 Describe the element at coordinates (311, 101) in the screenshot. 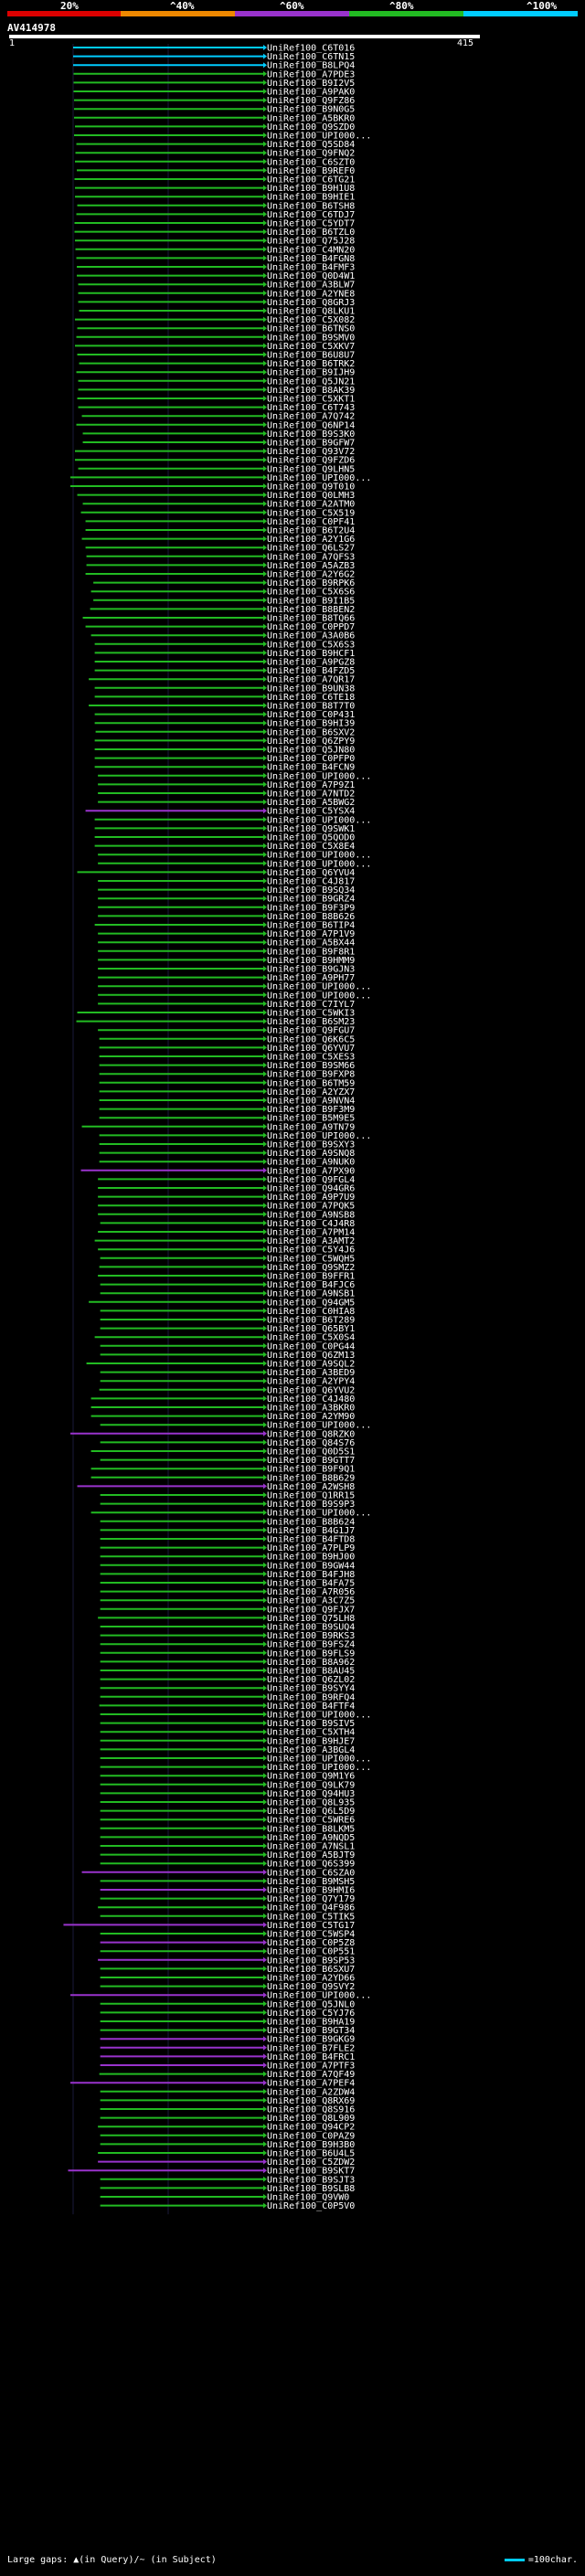

I see `hit-label: UniRef100_Q9FZ86` at that location.